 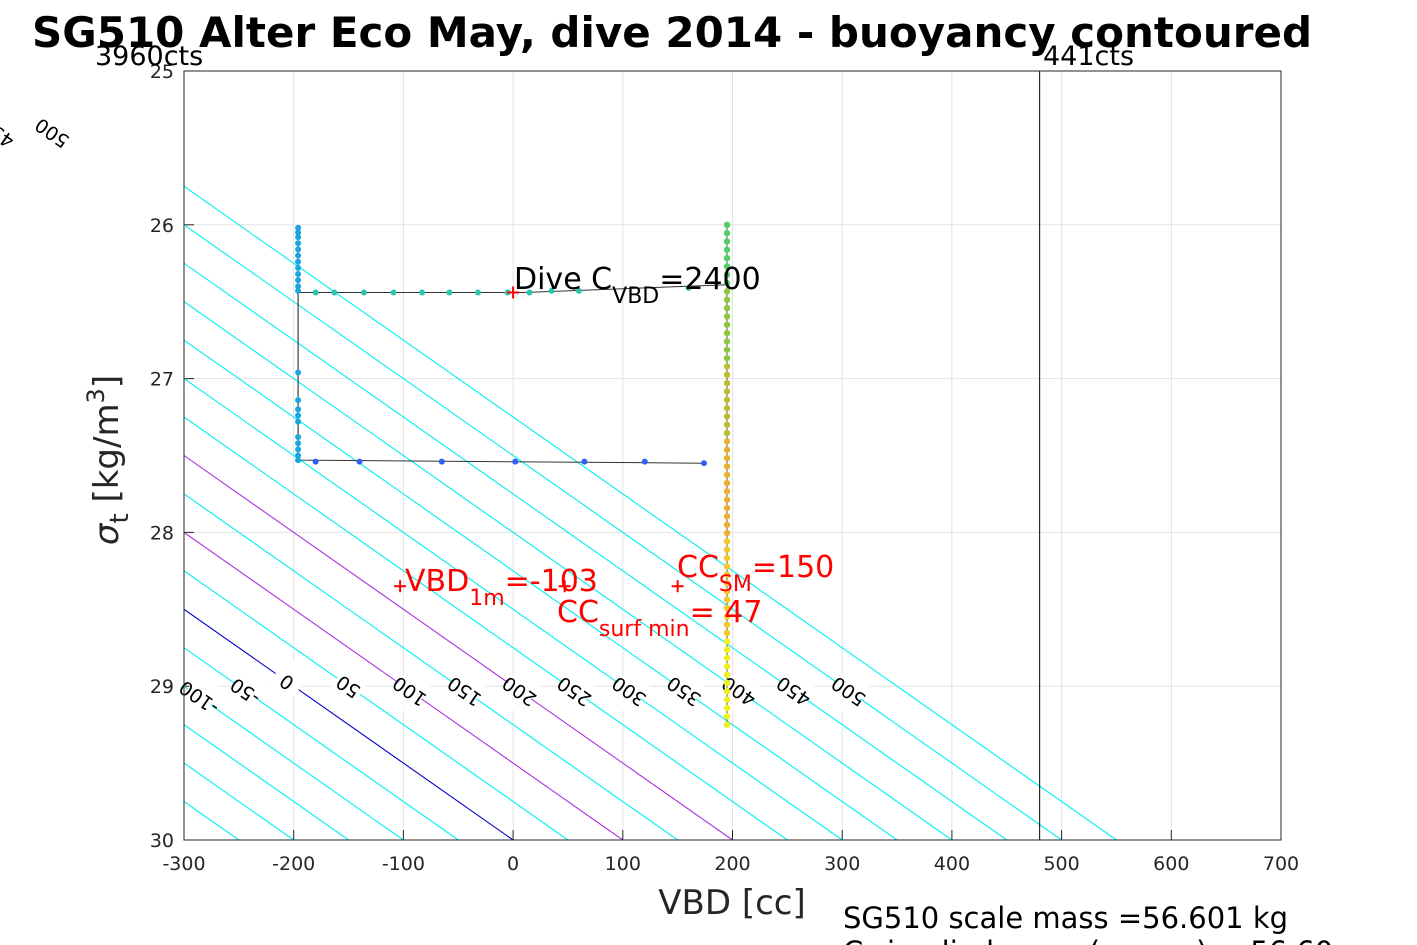 What do you see at coordinates (513, 288) in the screenshot?
I see `upper-vbd-path` at bounding box center [513, 288].